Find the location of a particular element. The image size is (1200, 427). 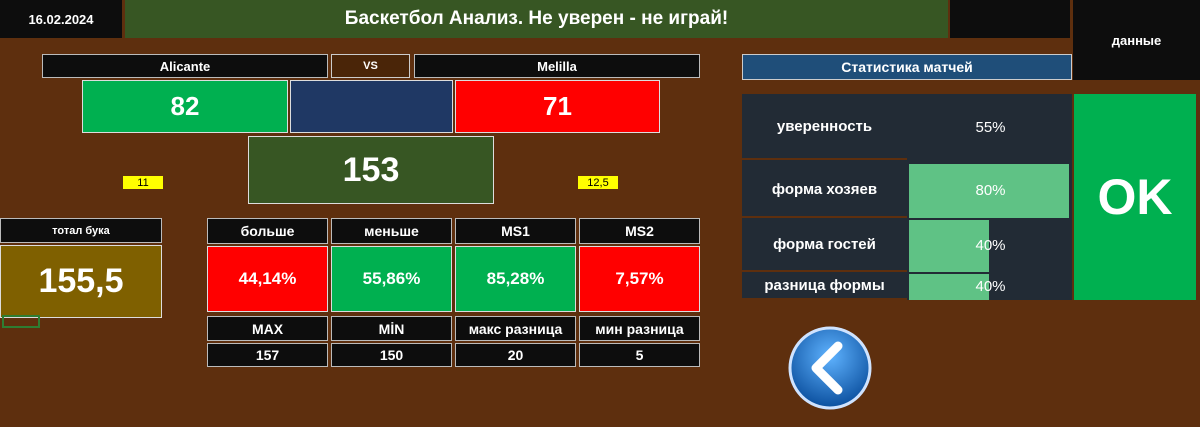

stat-label: уверенность is located at coordinates (824, 127).